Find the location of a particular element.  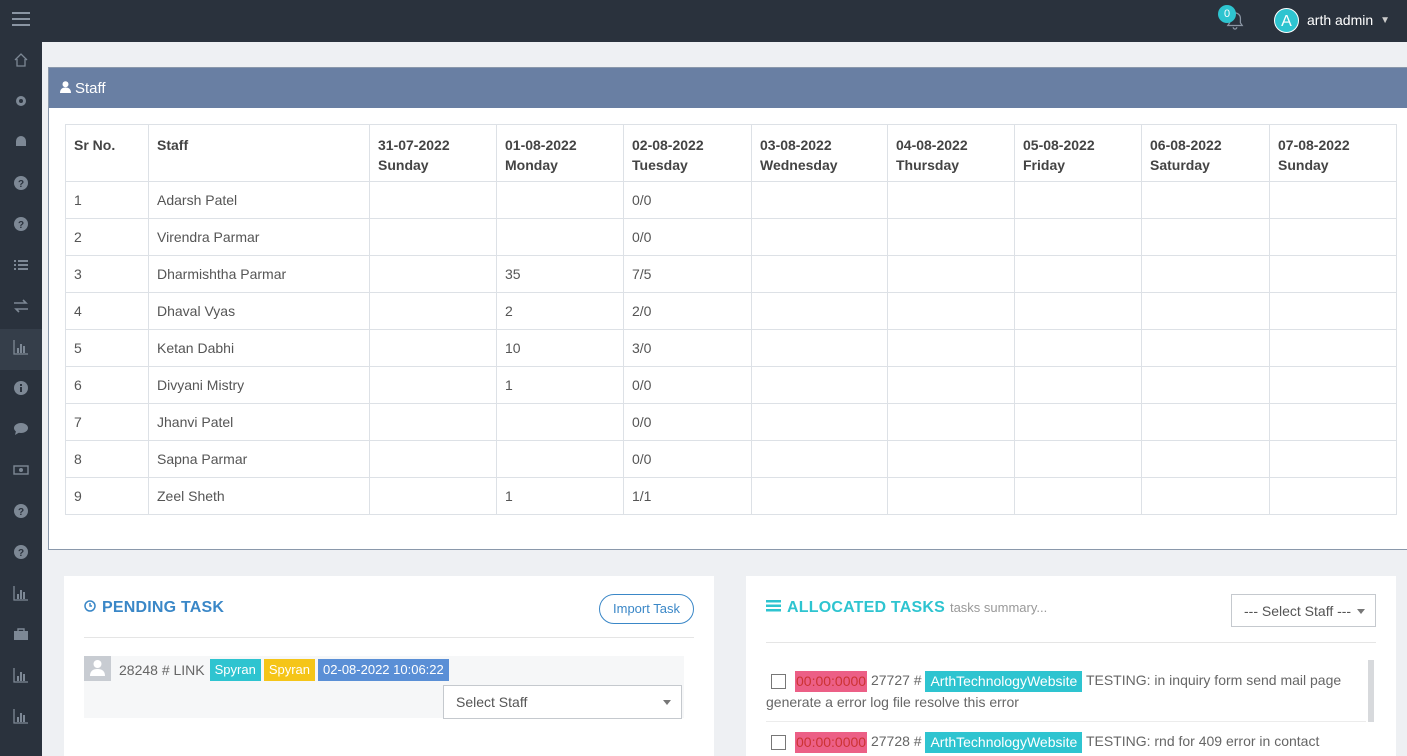

pending-task-heading: PENDING TASK is located at coordinates (154, 608).